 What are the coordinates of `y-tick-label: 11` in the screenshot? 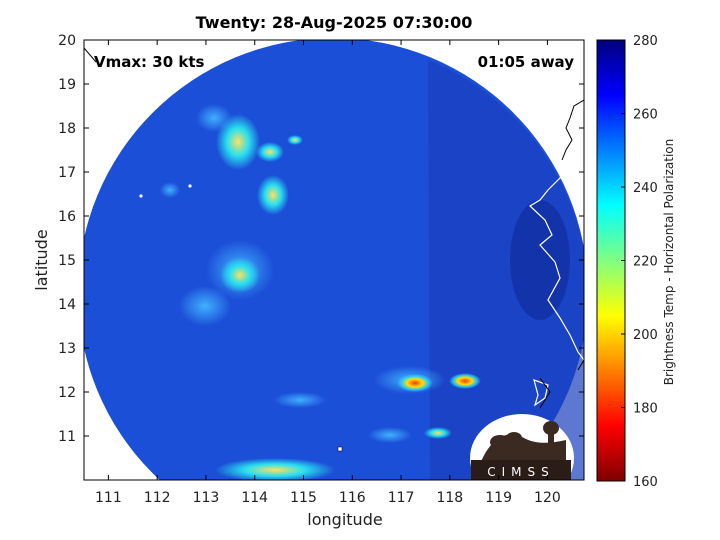 It's located at (67, 437).